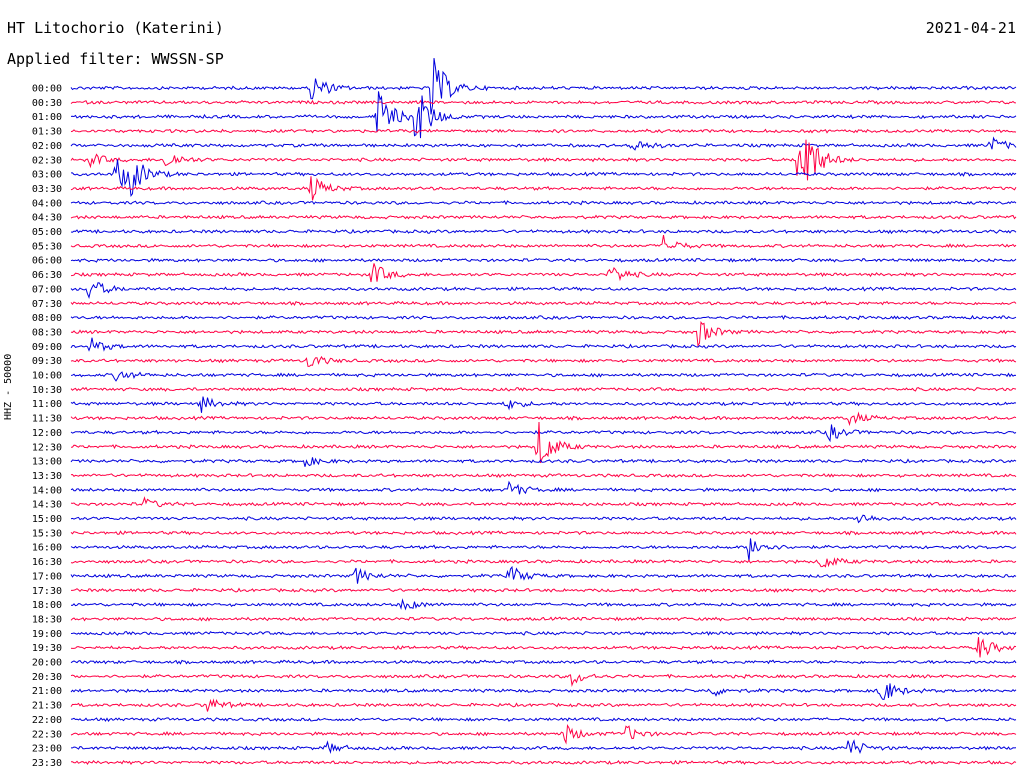  I want to click on row-time-label: 14:30, so click(47, 505).